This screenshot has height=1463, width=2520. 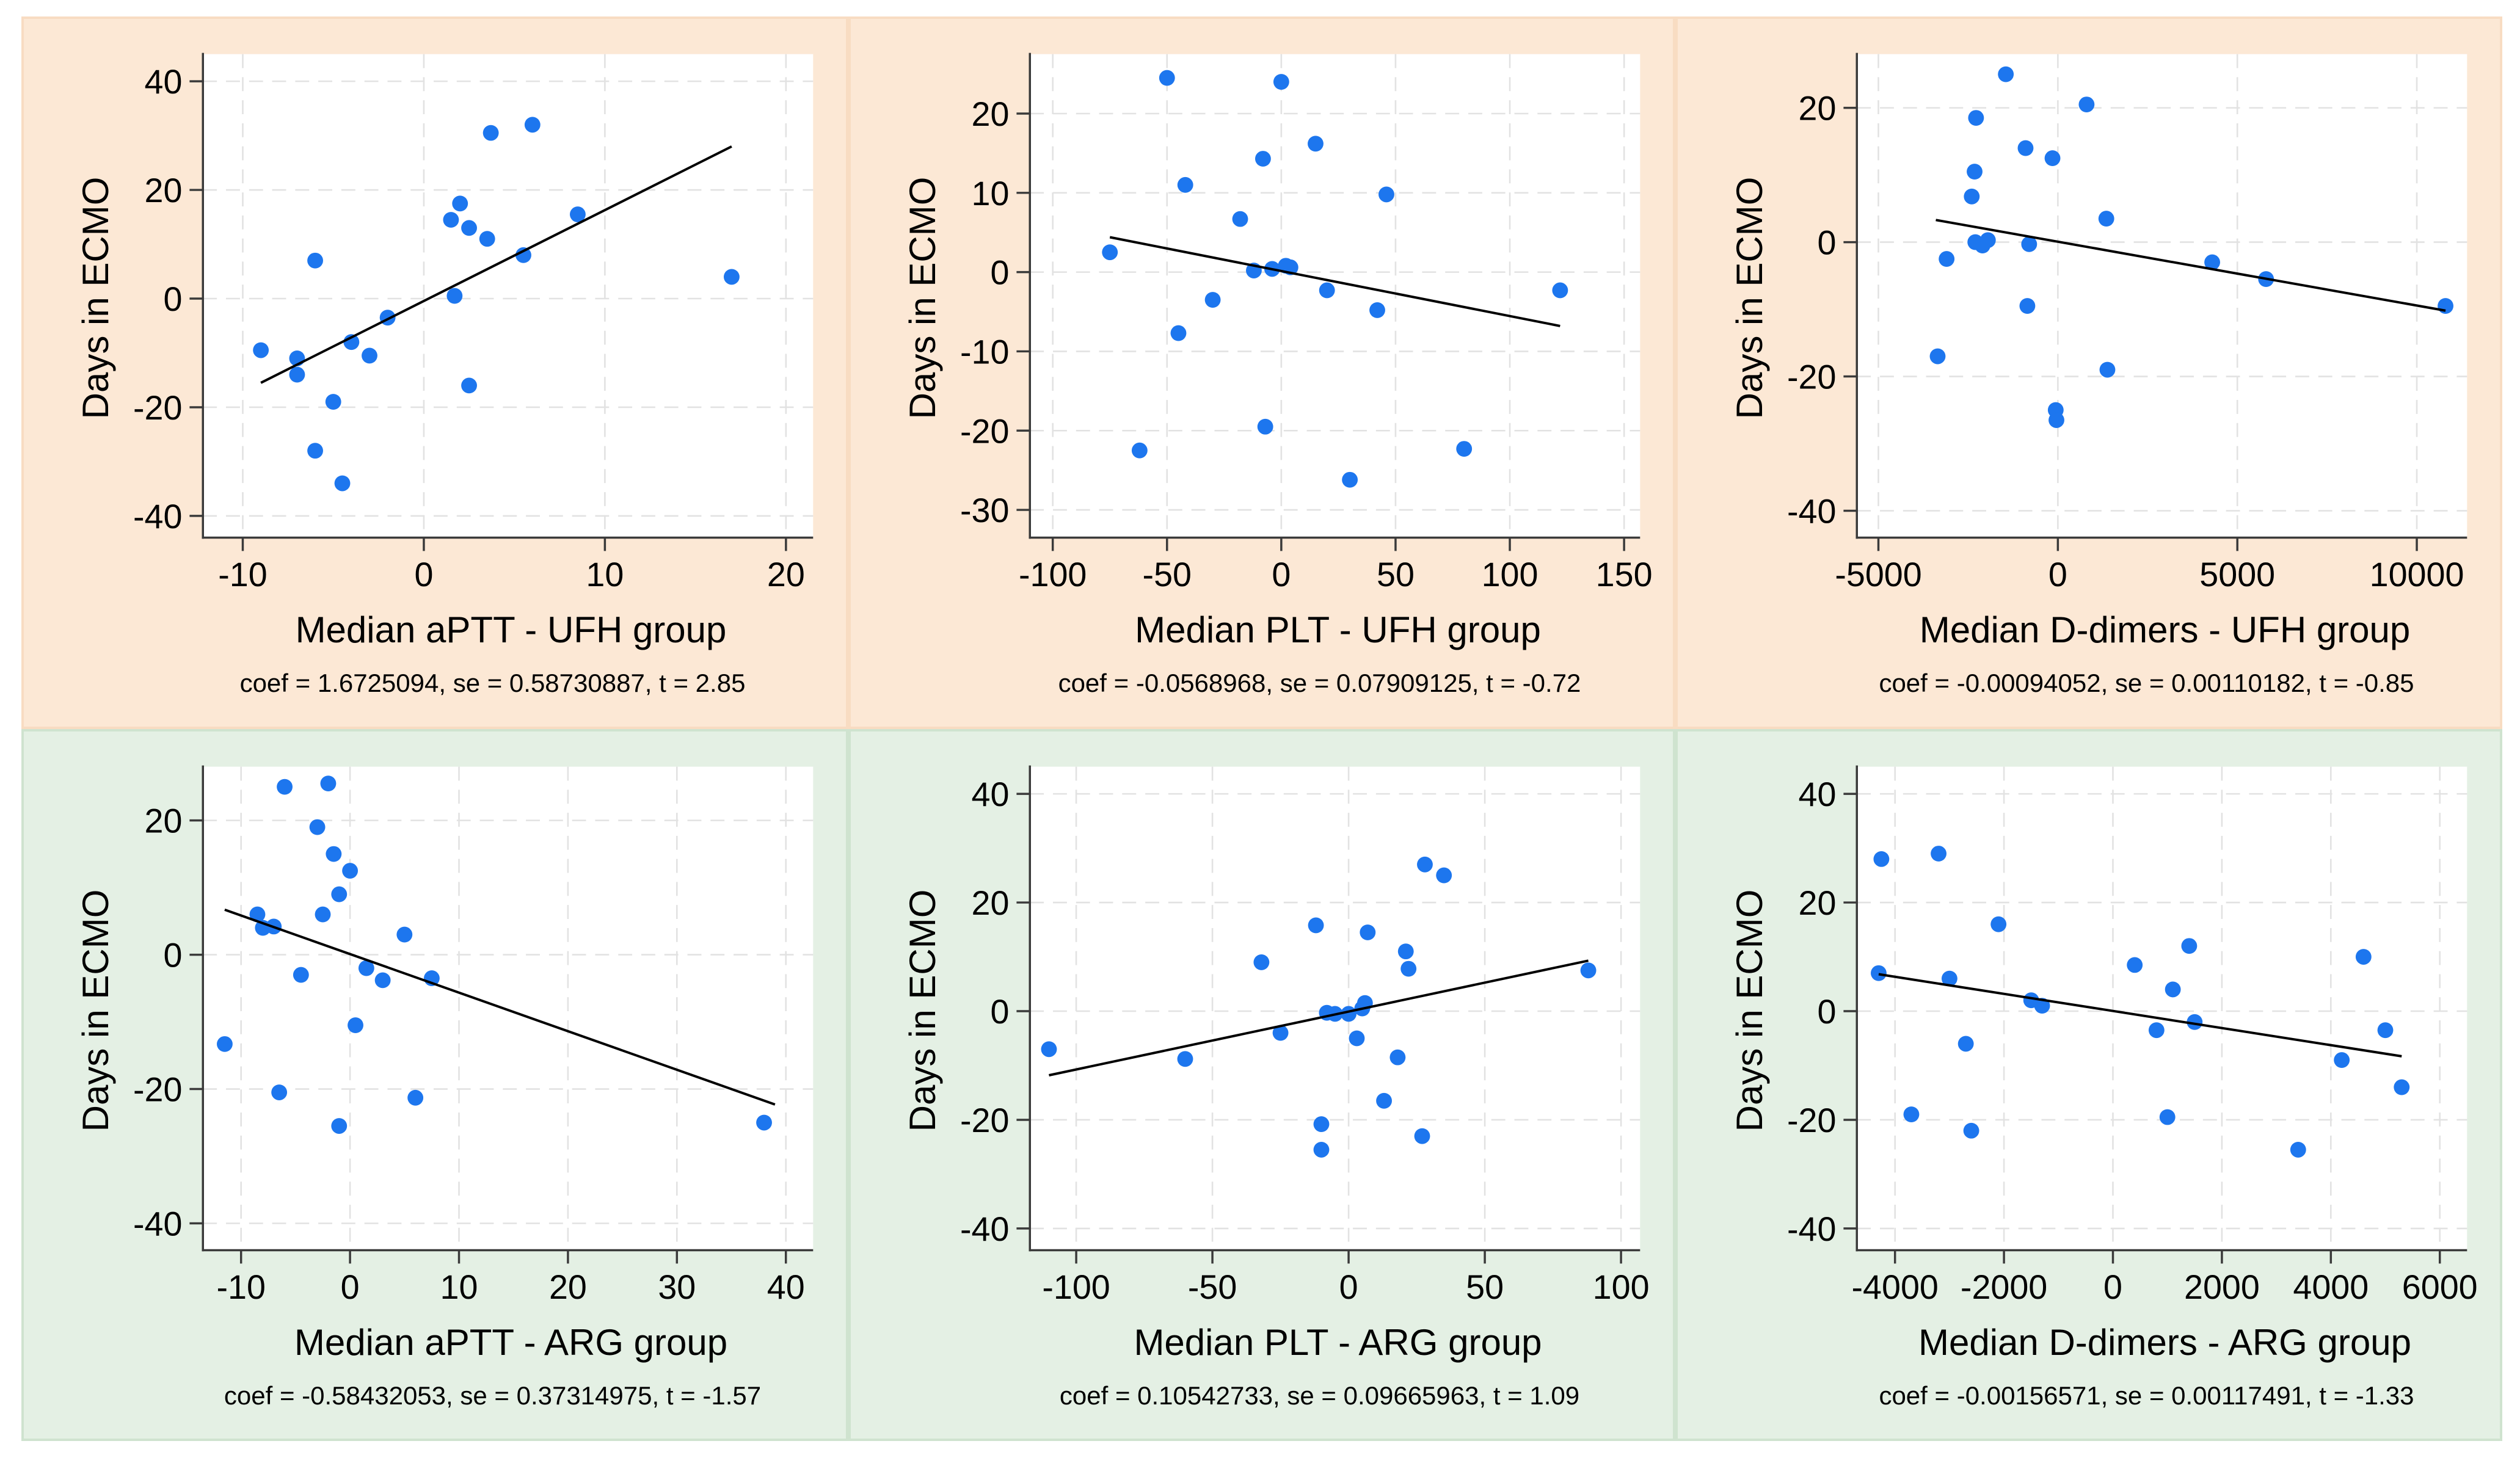 What do you see at coordinates (1338, 629) in the screenshot?
I see `x-axis-title: Median PLT - UFH group` at bounding box center [1338, 629].